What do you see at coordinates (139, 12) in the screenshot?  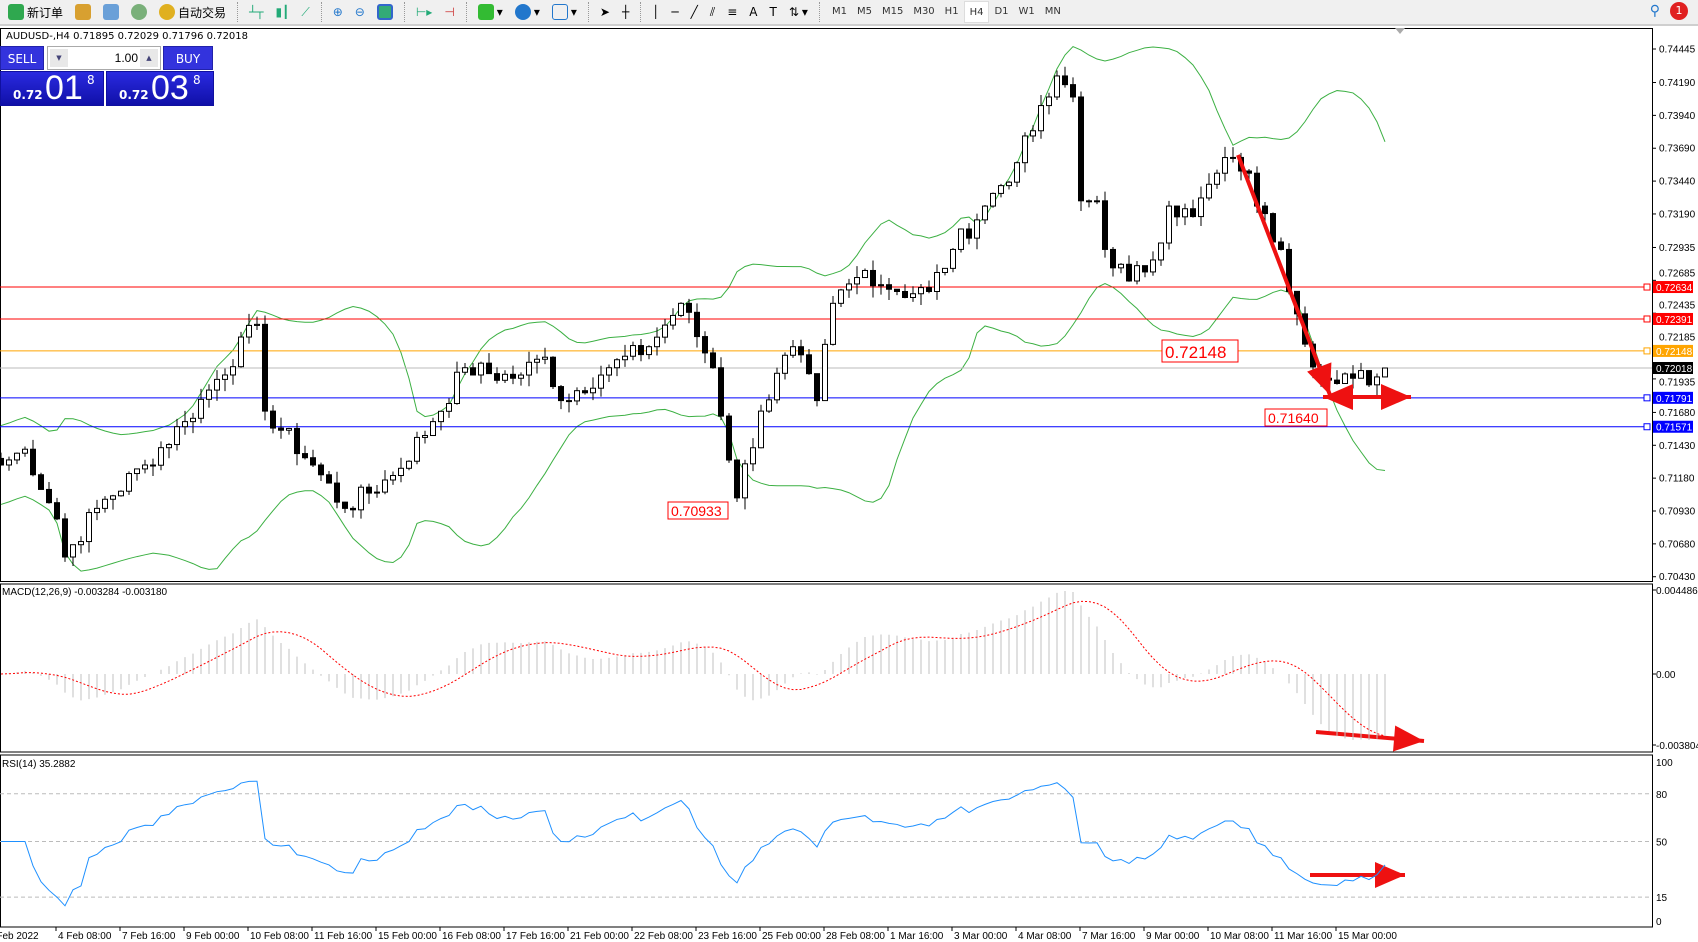 I see `signals-button` at bounding box center [139, 12].